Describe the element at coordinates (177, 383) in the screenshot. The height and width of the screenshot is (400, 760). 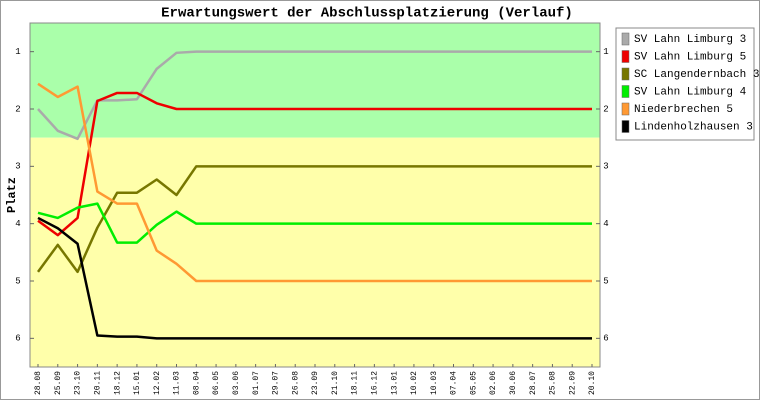
I see `x-tick-label: 11.03` at that location.